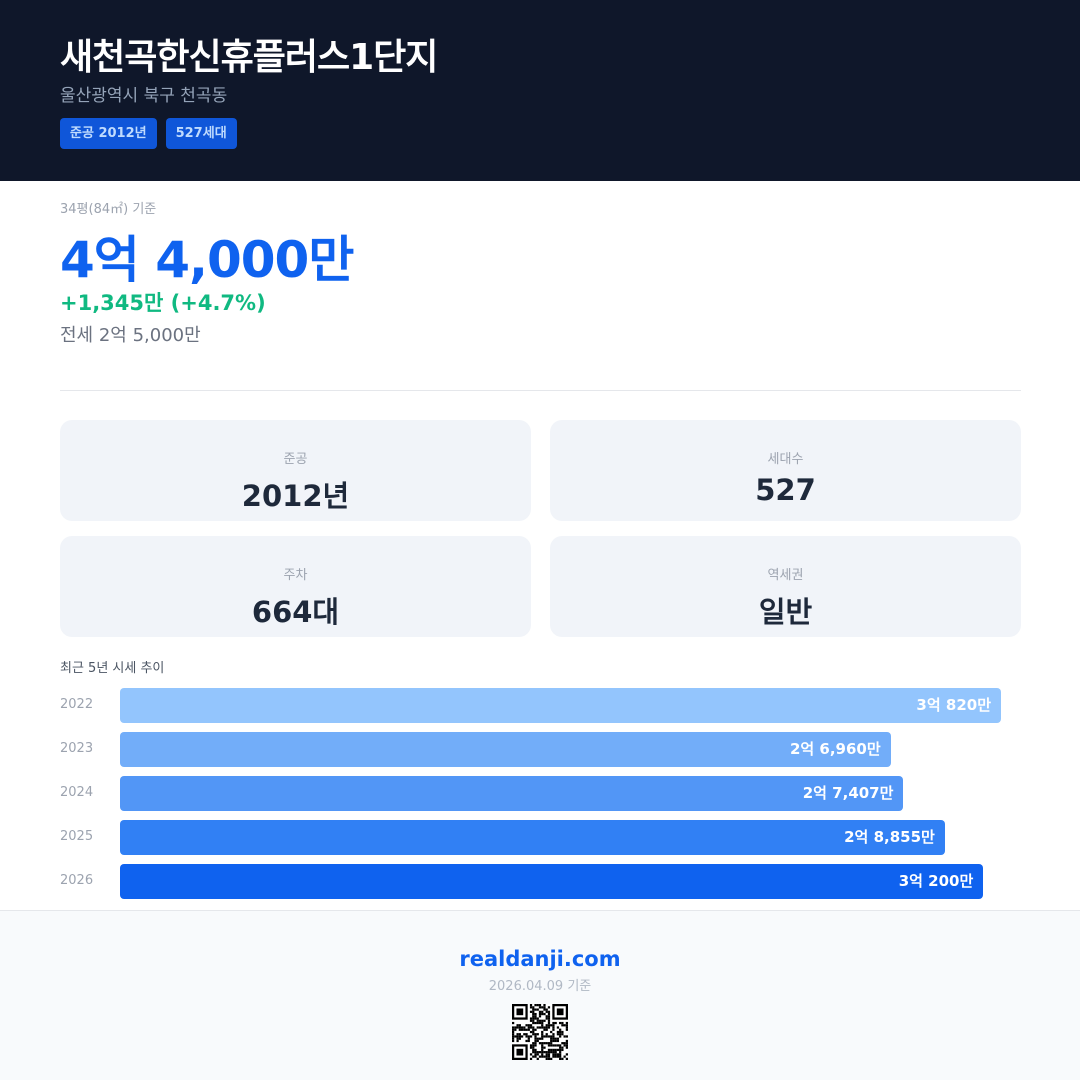  Describe the element at coordinates (785, 459) in the screenshot. I see `stat-label: 세대수` at that location.